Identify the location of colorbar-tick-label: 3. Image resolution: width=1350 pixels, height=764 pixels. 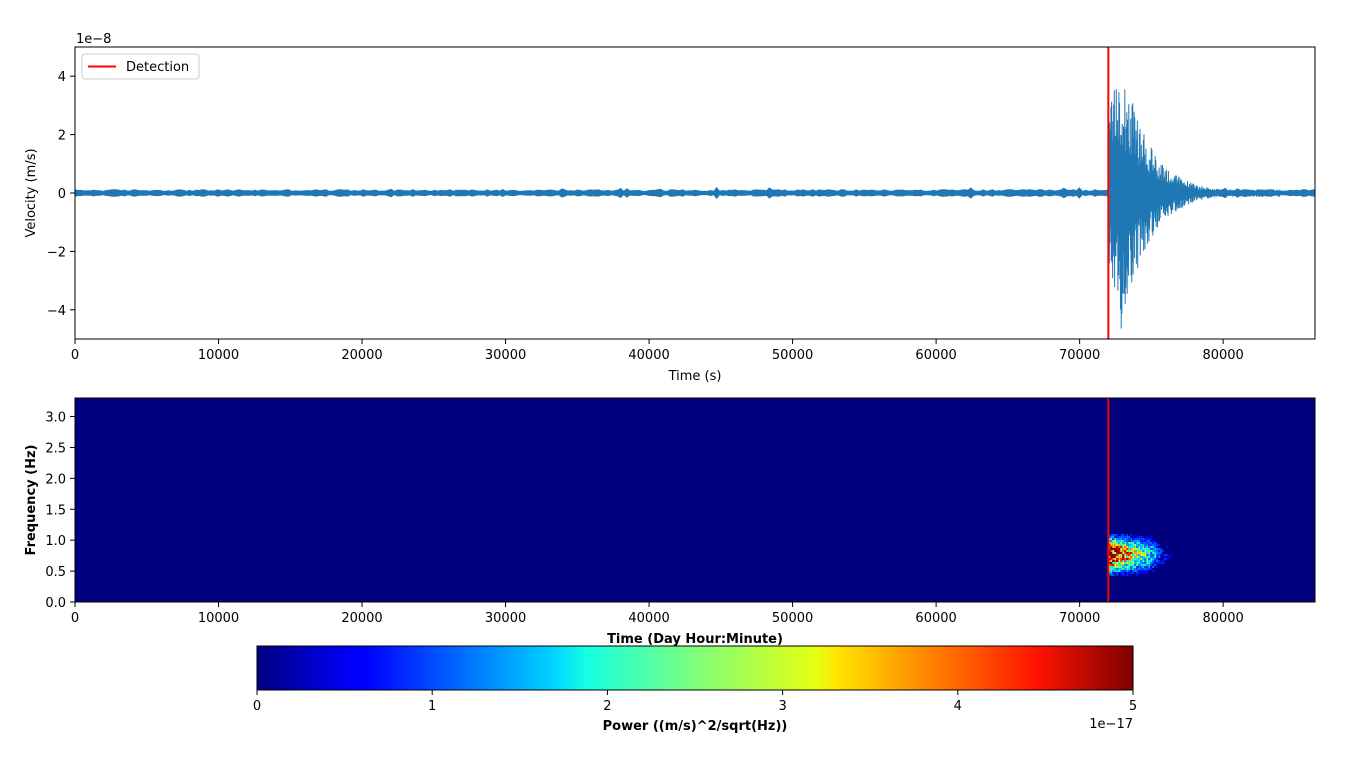
(782, 706).